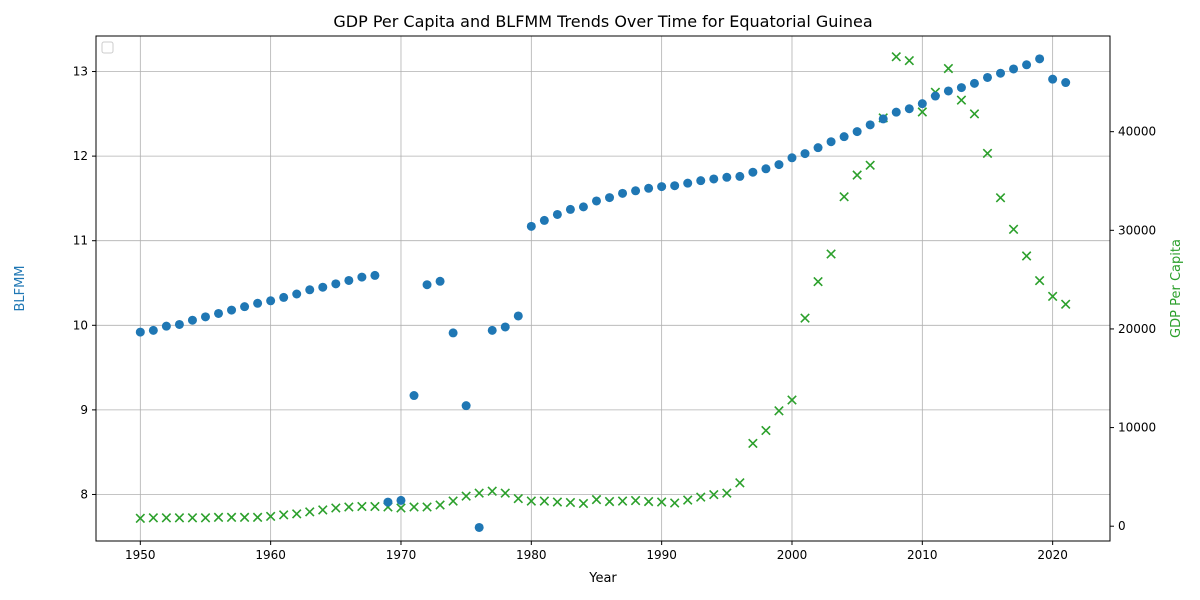  What do you see at coordinates (84, 283) in the screenshot?
I see `left-y-axis-ticks: 8 9 10 11 12 13` at bounding box center [84, 283].